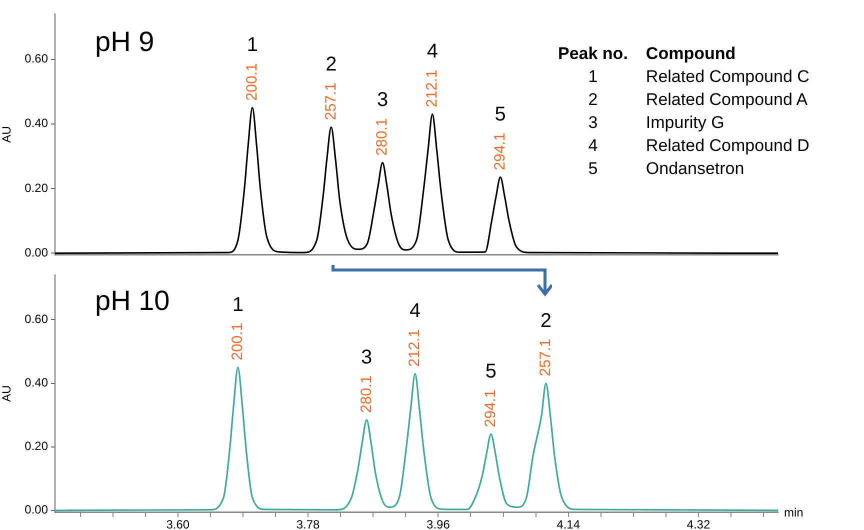  Describe the element at coordinates (438, 524) in the screenshot. I see `x-tick-label: 3.96` at that location.